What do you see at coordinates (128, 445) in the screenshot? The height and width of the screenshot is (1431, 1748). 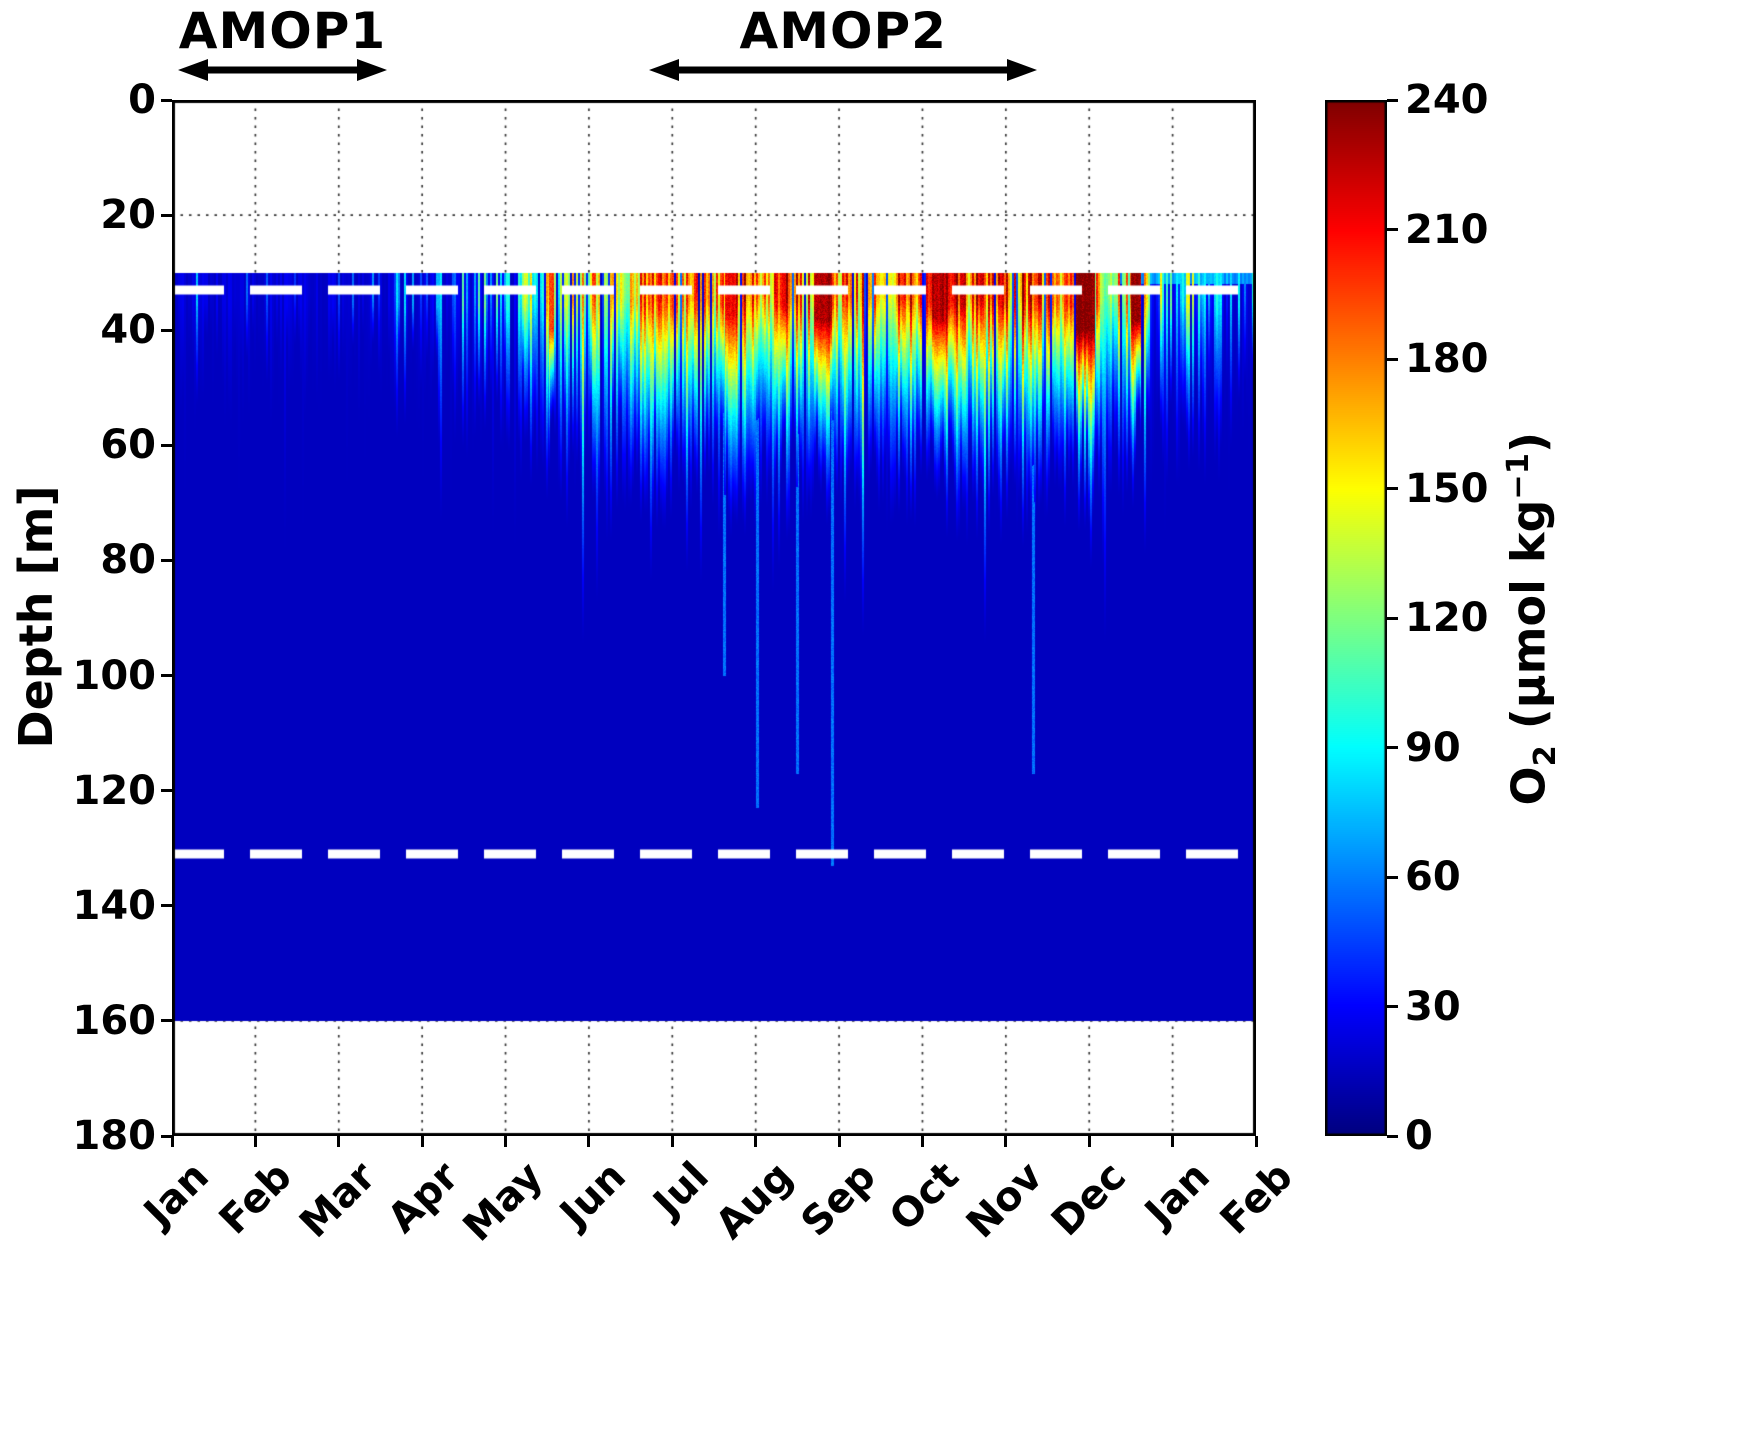 I see `depth-tick-label: 60` at bounding box center [128, 445].